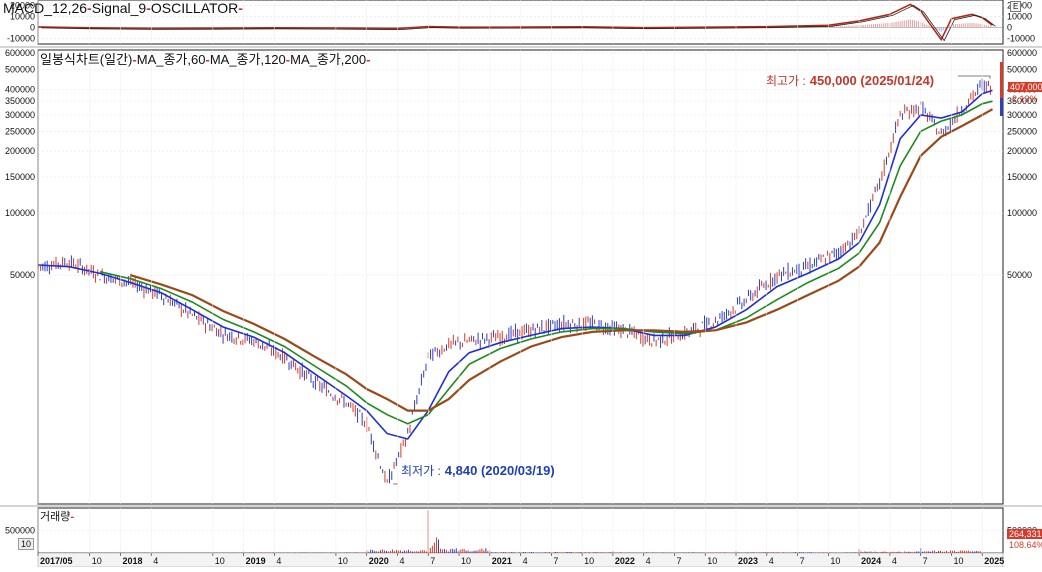  Describe the element at coordinates (20, 213) in the screenshot. I see `price-tick-left: 100000` at that location.